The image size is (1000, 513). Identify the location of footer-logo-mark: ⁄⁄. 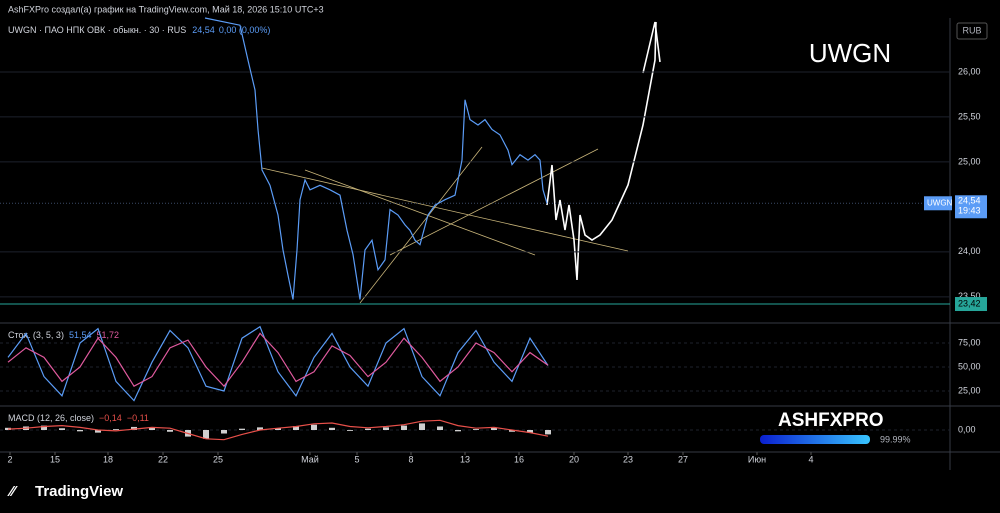
(13, 491).